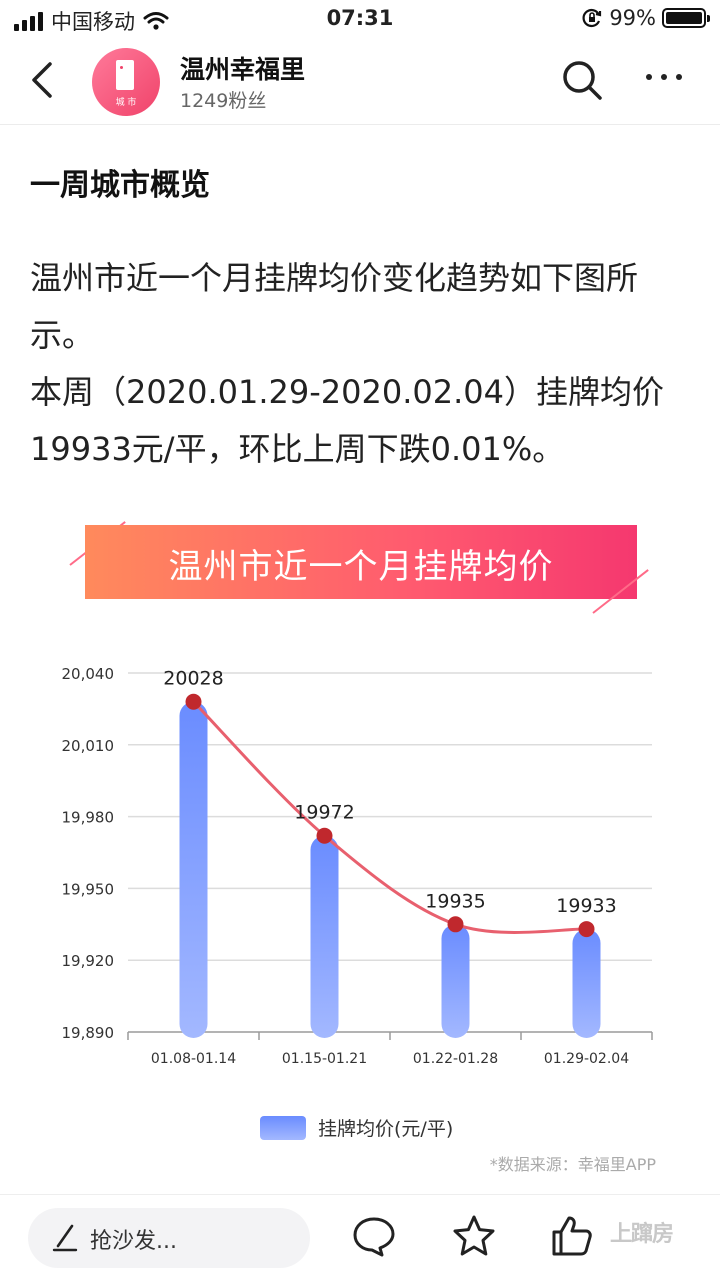  I want to click on pen-icon, so click(65, 1238).